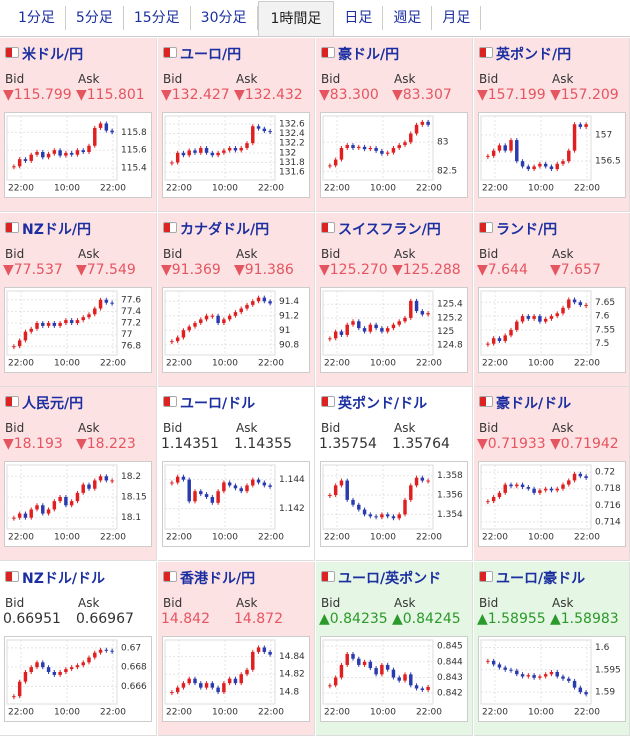 Image resolution: width=630 pixels, height=736 pixels. Describe the element at coordinates (426, 269) in the screenshot. I see `ask-price: ▼125.288` at that location.